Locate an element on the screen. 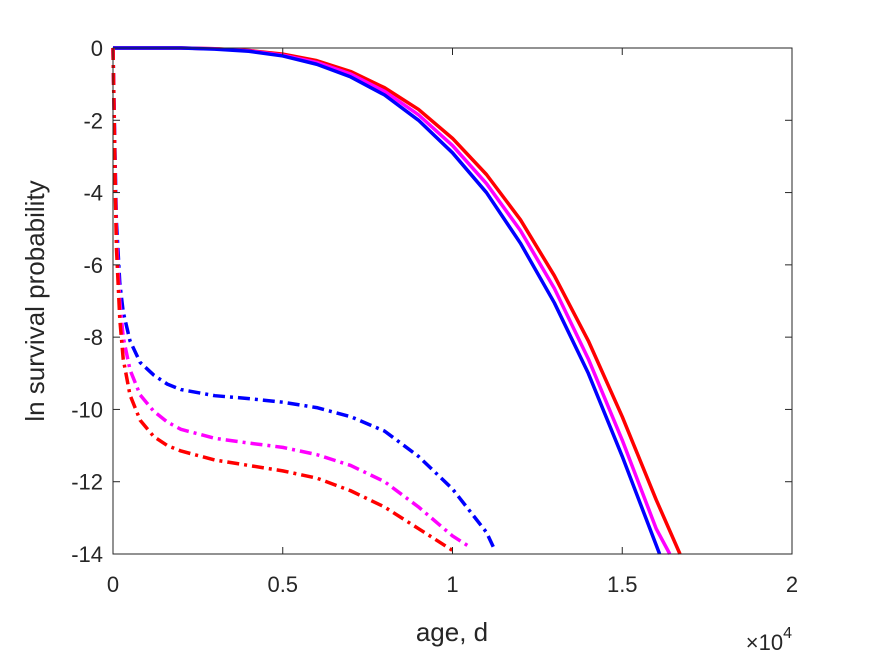 The width and height of the screenshot is (875, 656). x-tick-label: 0.5 is located at coordinates (282, 584).